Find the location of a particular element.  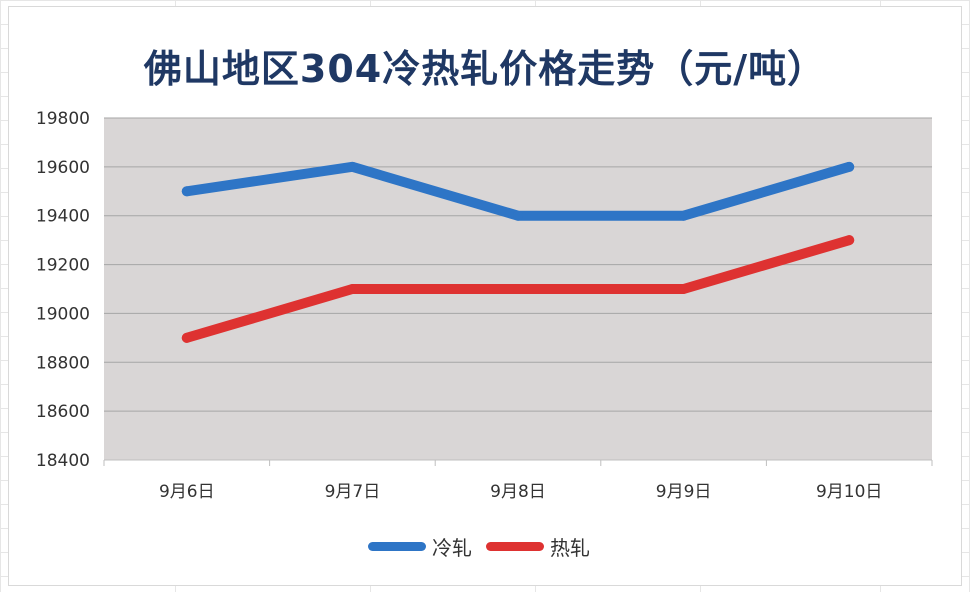

legend-swatch-hot-rolled is located at coordinates (515, 546).